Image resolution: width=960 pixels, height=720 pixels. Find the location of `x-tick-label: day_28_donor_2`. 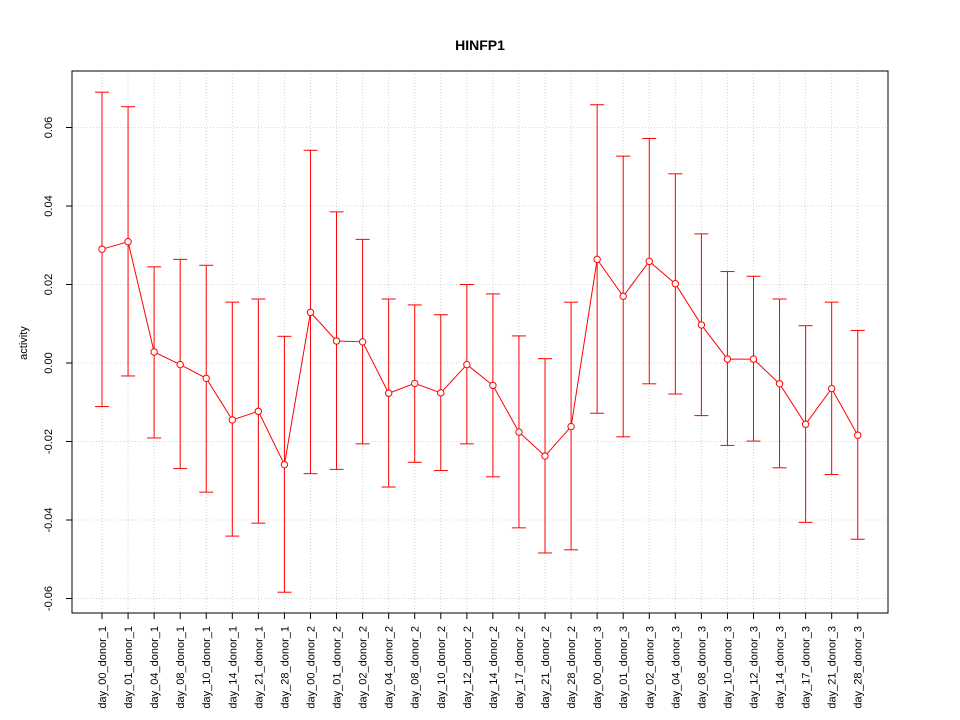

x-tick-label: day_28_donor_2 is located at coordinates (572, 667).